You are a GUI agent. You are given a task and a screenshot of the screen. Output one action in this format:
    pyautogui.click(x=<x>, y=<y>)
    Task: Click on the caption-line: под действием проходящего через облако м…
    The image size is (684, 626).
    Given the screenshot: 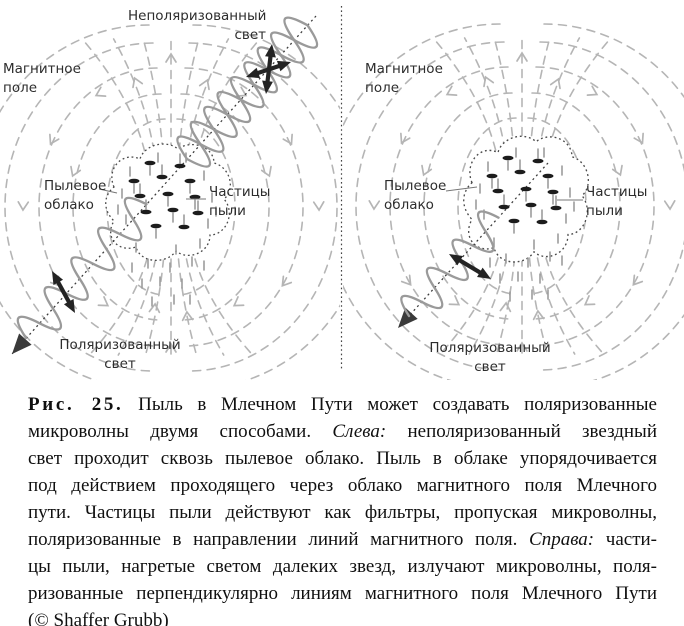 What is the action you would take?
    pyautogui.click(x=342, y=485)
    